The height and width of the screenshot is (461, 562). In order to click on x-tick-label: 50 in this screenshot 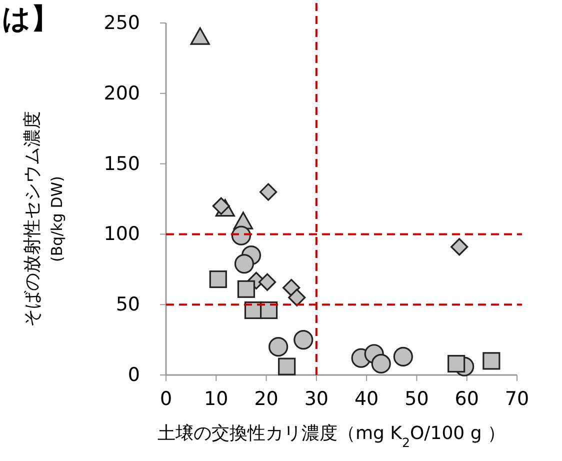, I will do `click(416, 399)`.